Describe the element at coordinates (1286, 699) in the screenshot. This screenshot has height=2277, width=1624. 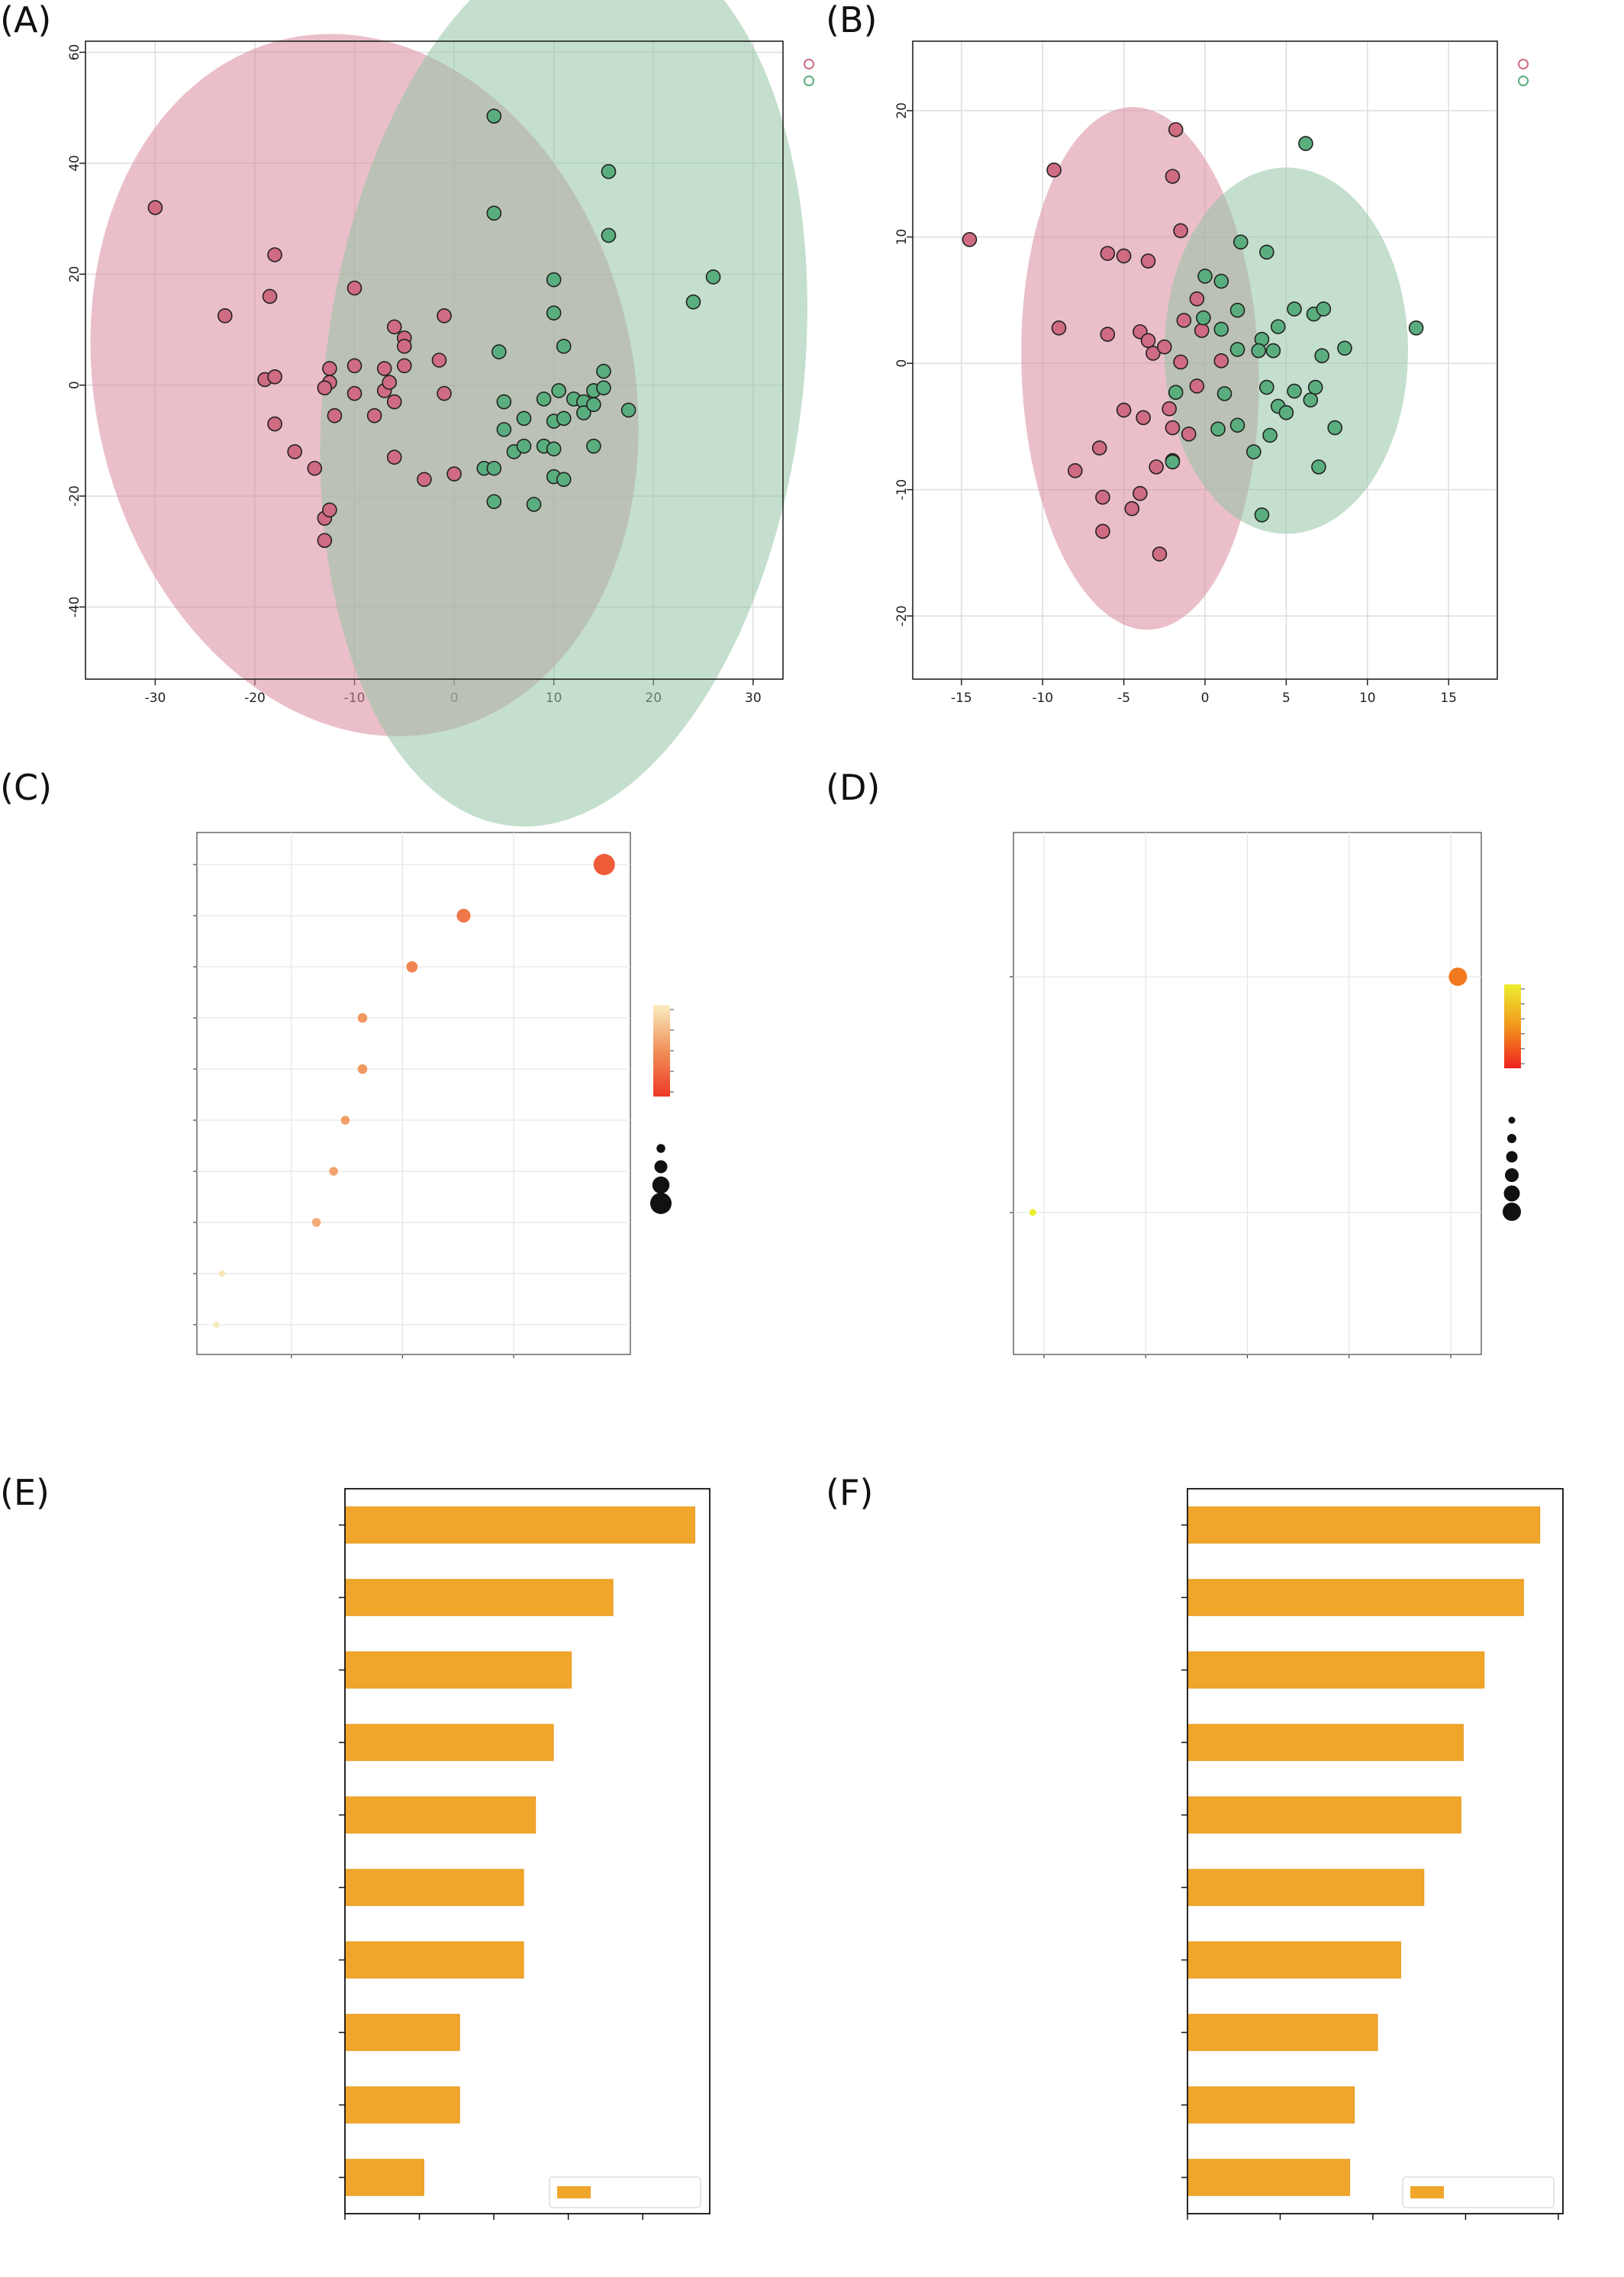
I see `x-tick-label: 5` at that location.